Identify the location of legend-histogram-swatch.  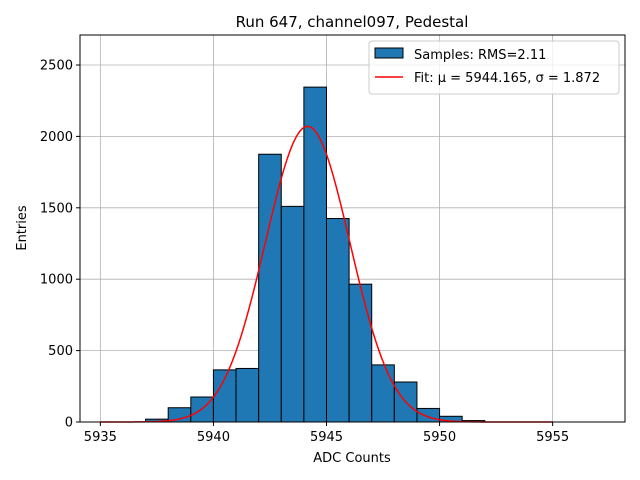
(389, 53).